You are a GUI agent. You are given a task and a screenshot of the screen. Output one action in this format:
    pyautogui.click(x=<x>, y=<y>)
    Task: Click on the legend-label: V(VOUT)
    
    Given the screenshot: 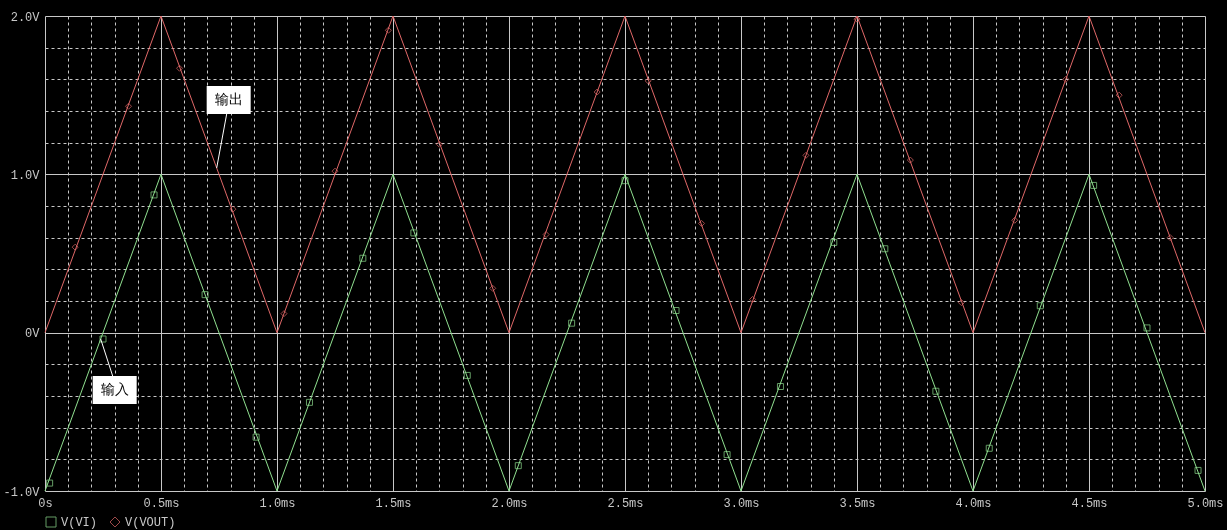 What is the action you would take?
    pyautogui.click(x=150, y=523)
    